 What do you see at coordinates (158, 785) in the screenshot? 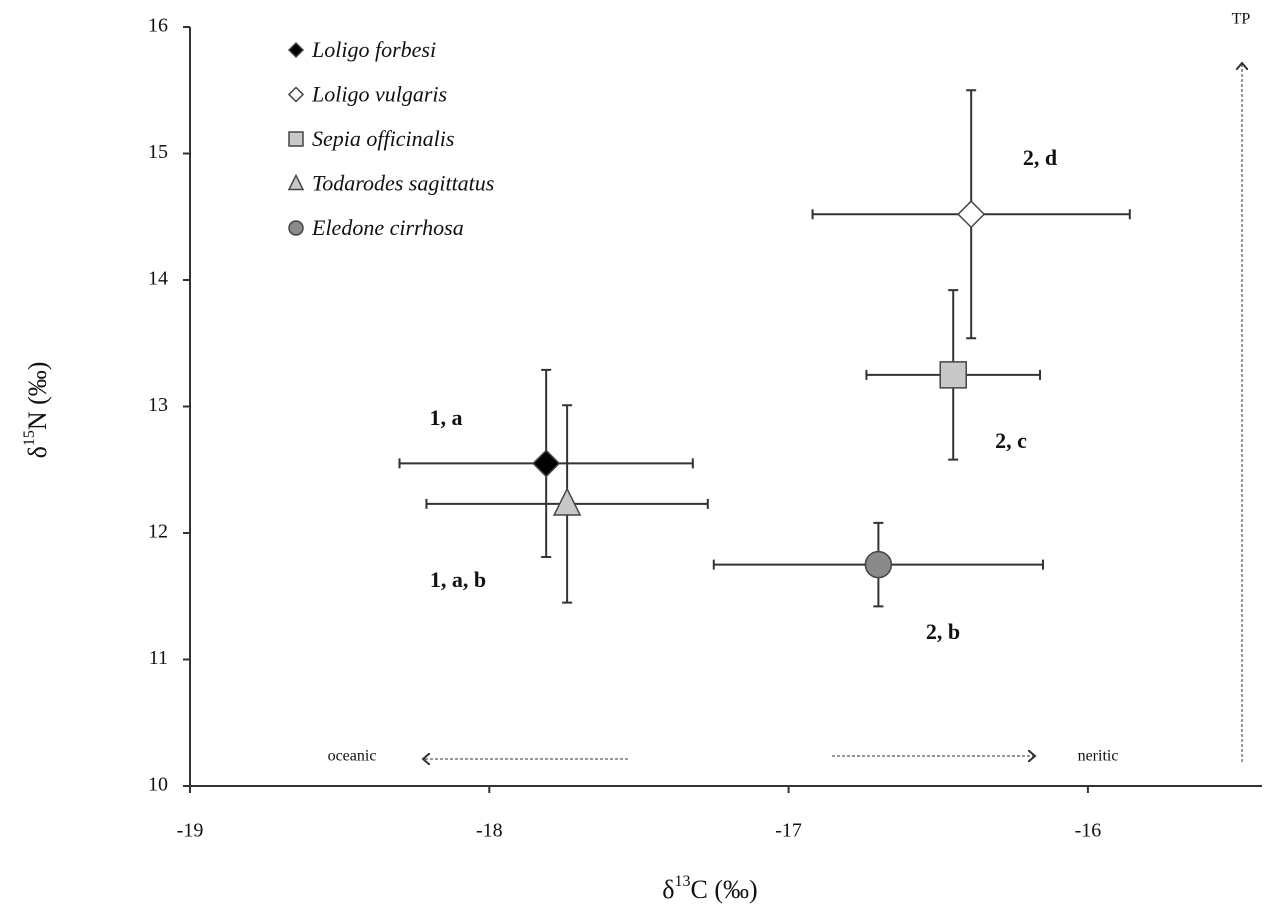
I see `y-tick-label: 10` at bounding box center [158, 785].